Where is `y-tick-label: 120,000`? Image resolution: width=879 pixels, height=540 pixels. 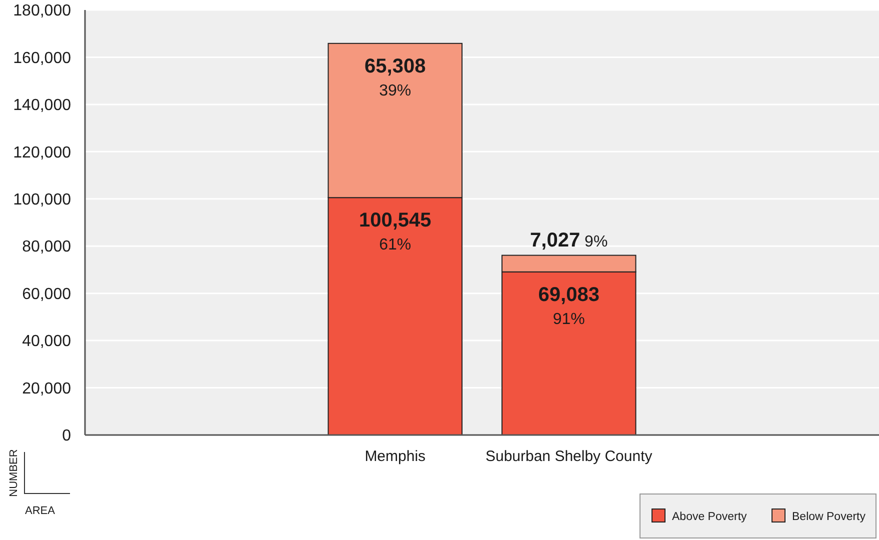
y-tick-label: 120,000 is located at coordinates (42, 153).